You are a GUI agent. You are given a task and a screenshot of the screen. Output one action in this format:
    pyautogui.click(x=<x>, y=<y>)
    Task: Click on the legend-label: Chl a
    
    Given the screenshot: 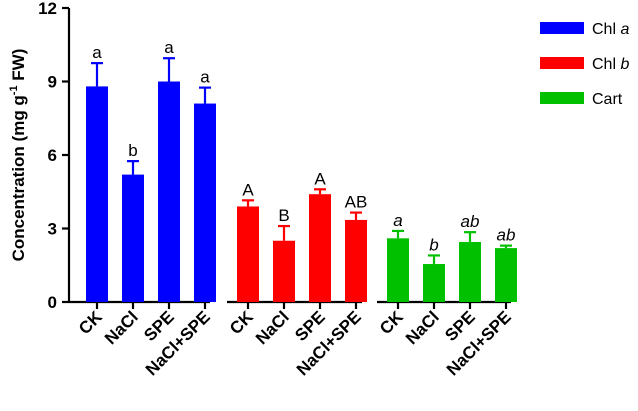 What is the action you would take?
    pyautogui.click(x=610, y=29)
    